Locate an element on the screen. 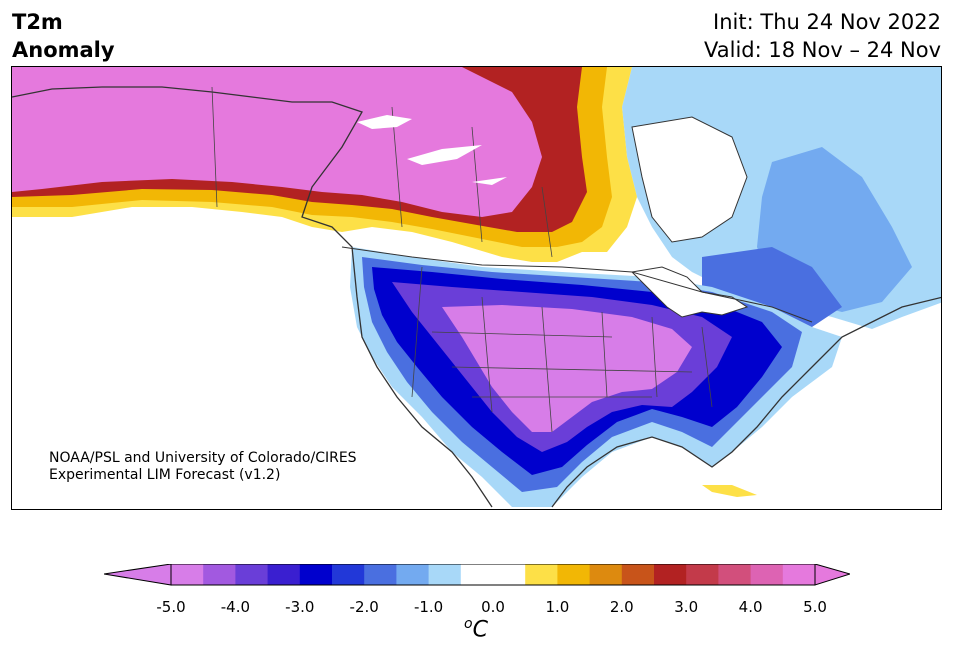  title-line-1: T2m is located at coordinates (37, 22).